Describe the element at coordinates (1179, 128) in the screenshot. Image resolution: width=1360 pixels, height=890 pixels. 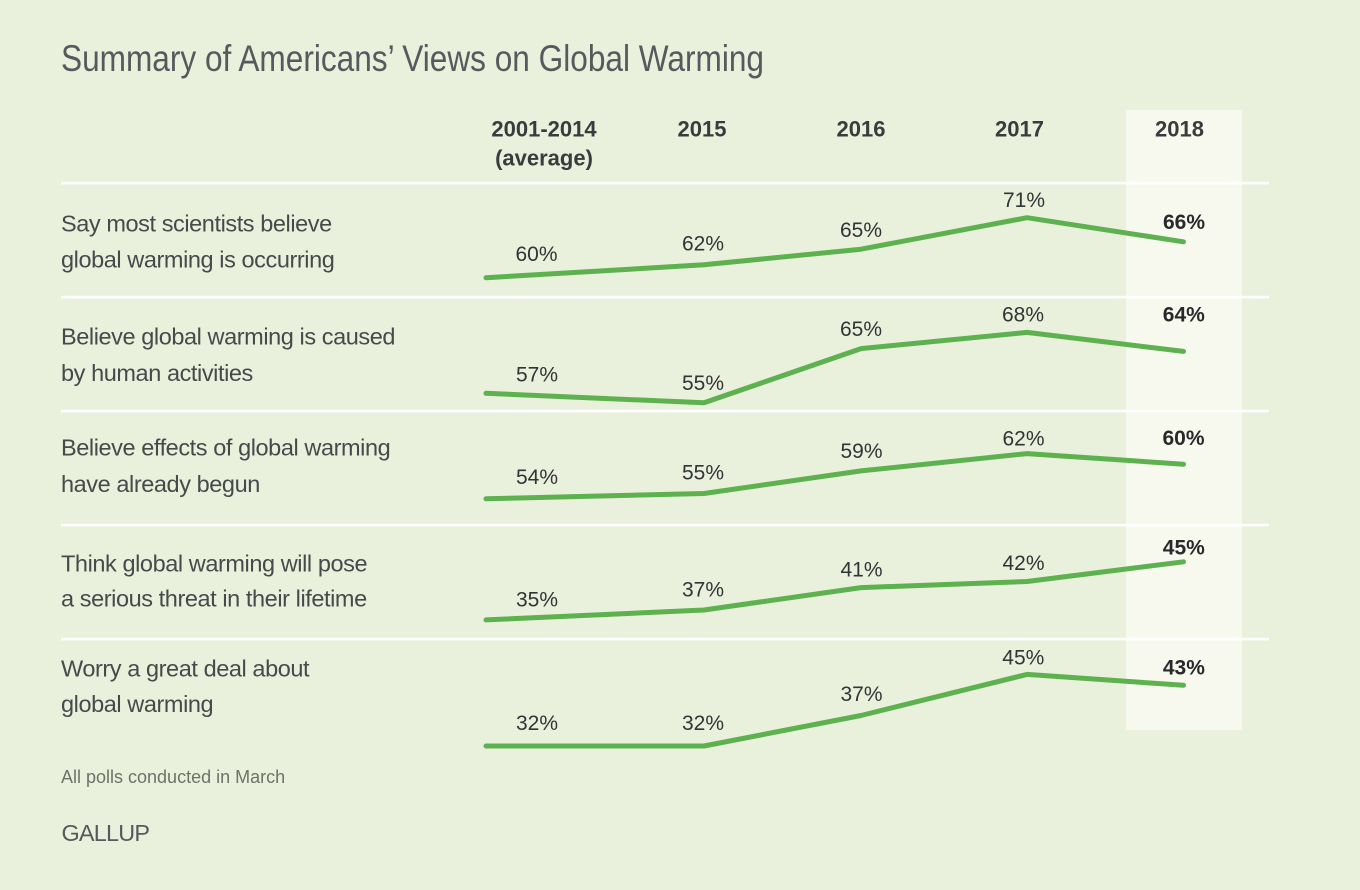
I see `svg-text: 2018` at that location.